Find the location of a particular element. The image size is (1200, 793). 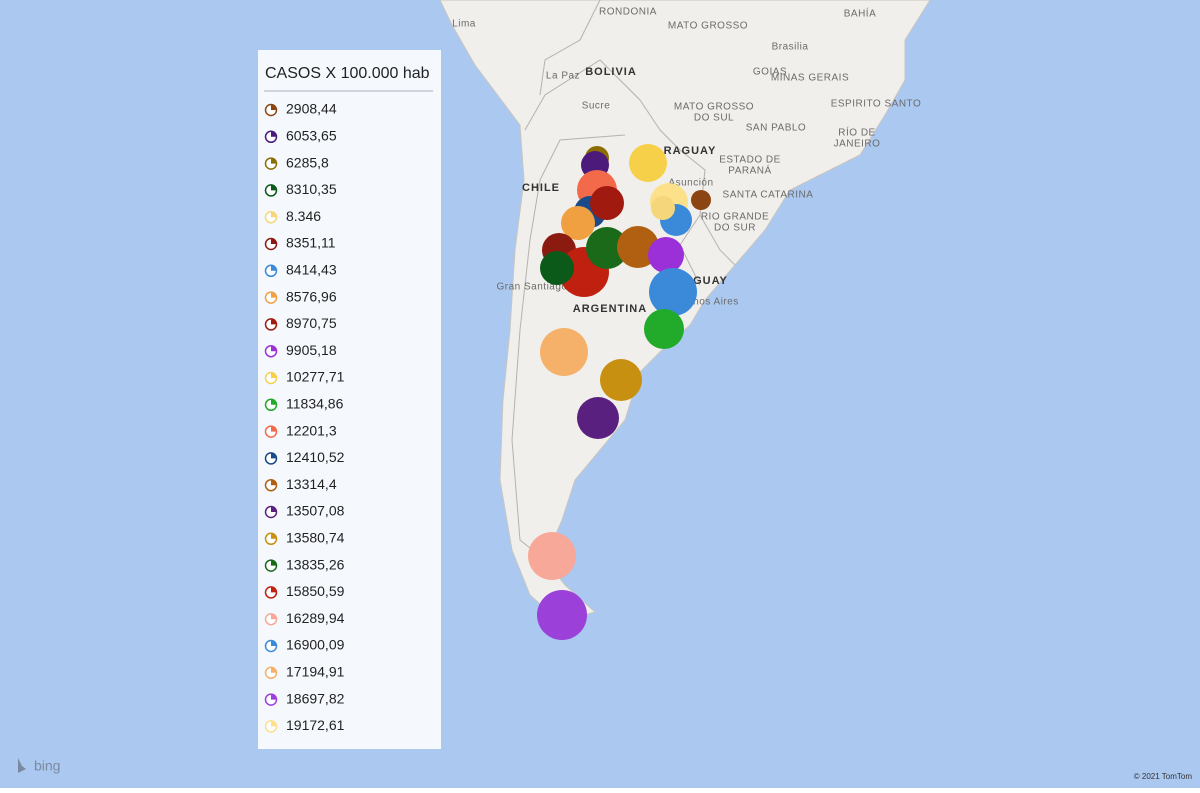

place-label: ESTADO DE is located at coordinates (750, 160).